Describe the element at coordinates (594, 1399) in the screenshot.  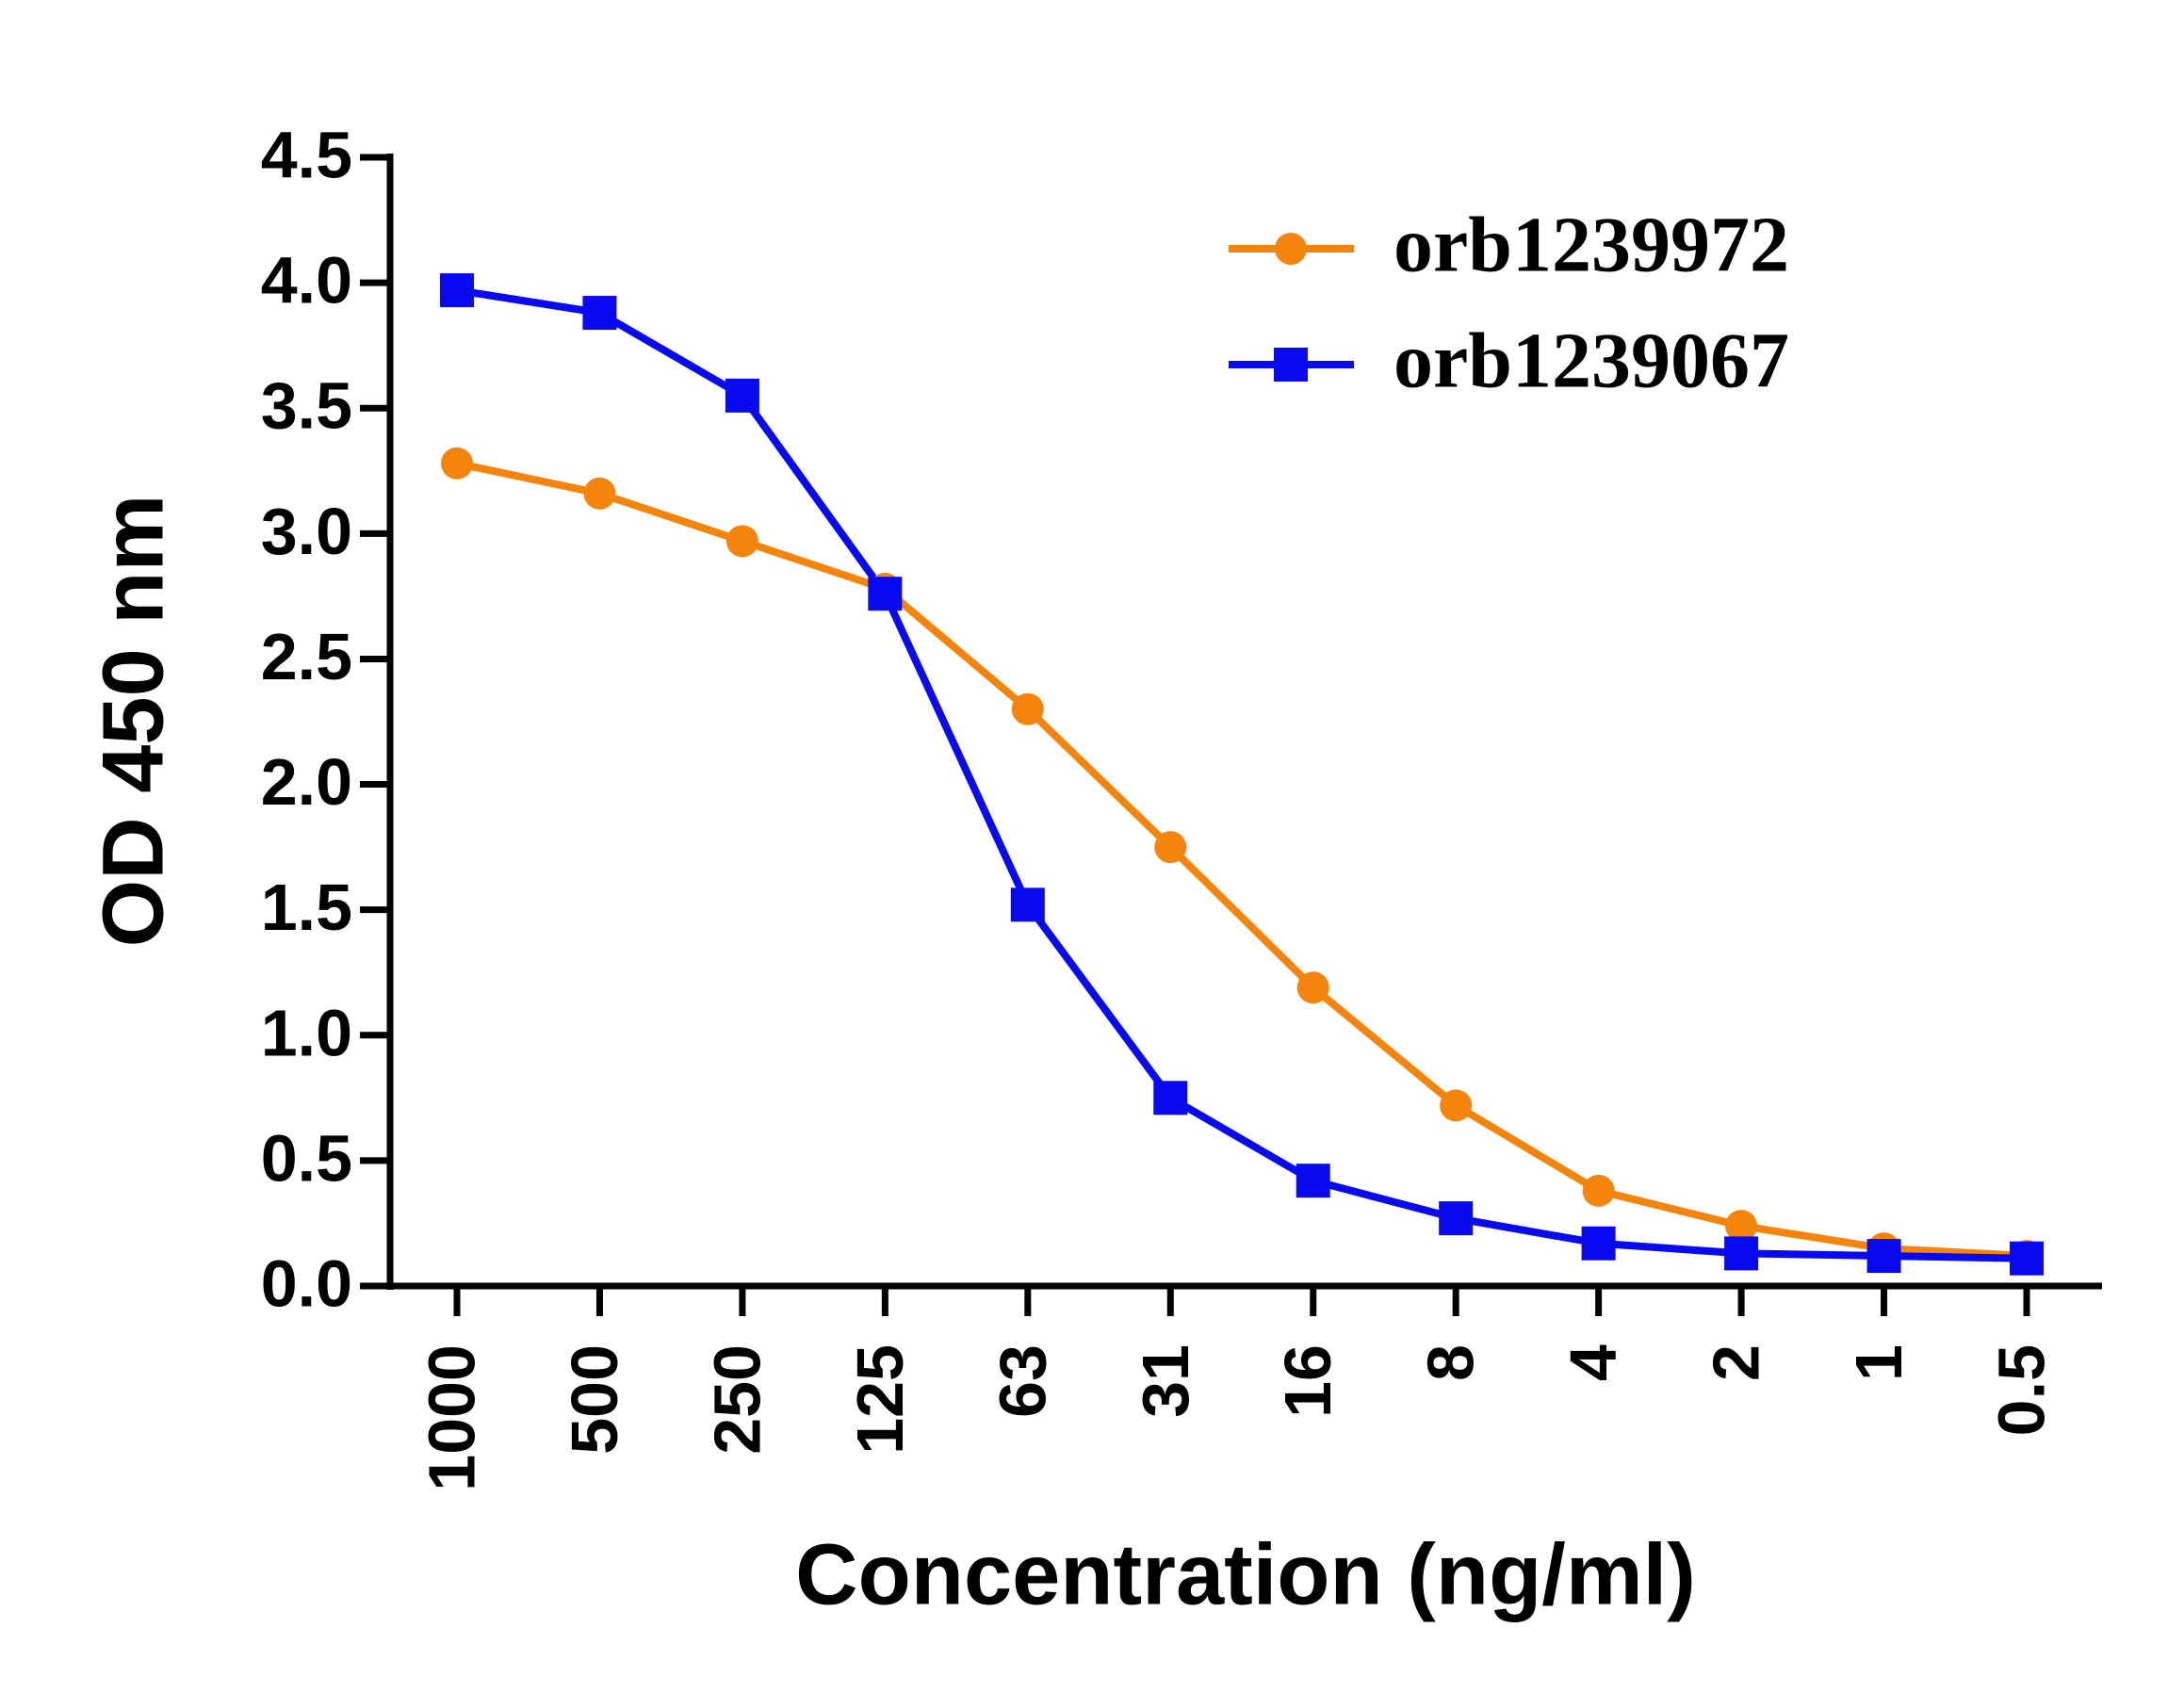
I see `x-tick-label: 500` at that location.